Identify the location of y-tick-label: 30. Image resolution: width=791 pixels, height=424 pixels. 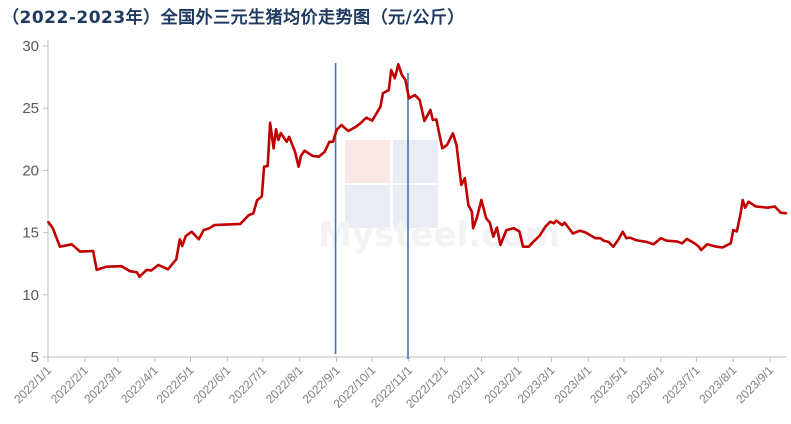
(30, 46).